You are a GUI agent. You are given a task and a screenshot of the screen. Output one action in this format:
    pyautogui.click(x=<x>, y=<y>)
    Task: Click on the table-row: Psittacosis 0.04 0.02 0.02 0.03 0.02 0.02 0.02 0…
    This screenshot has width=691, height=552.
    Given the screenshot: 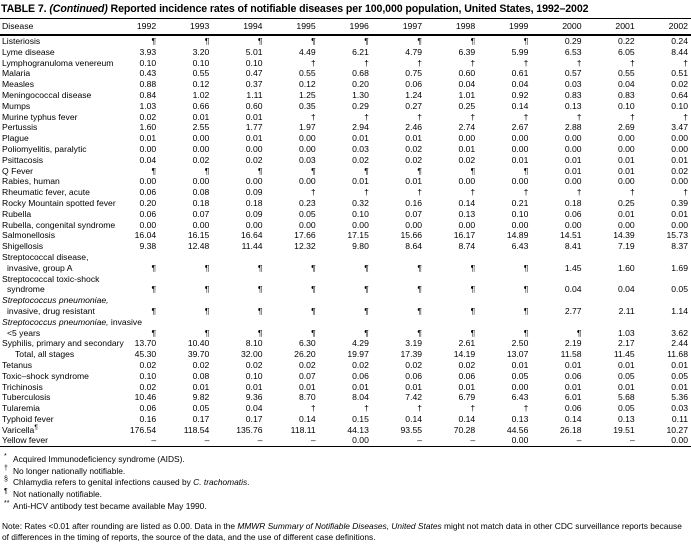 What is the action you would take?
    pyautogui.click(x=345, y=160)
    